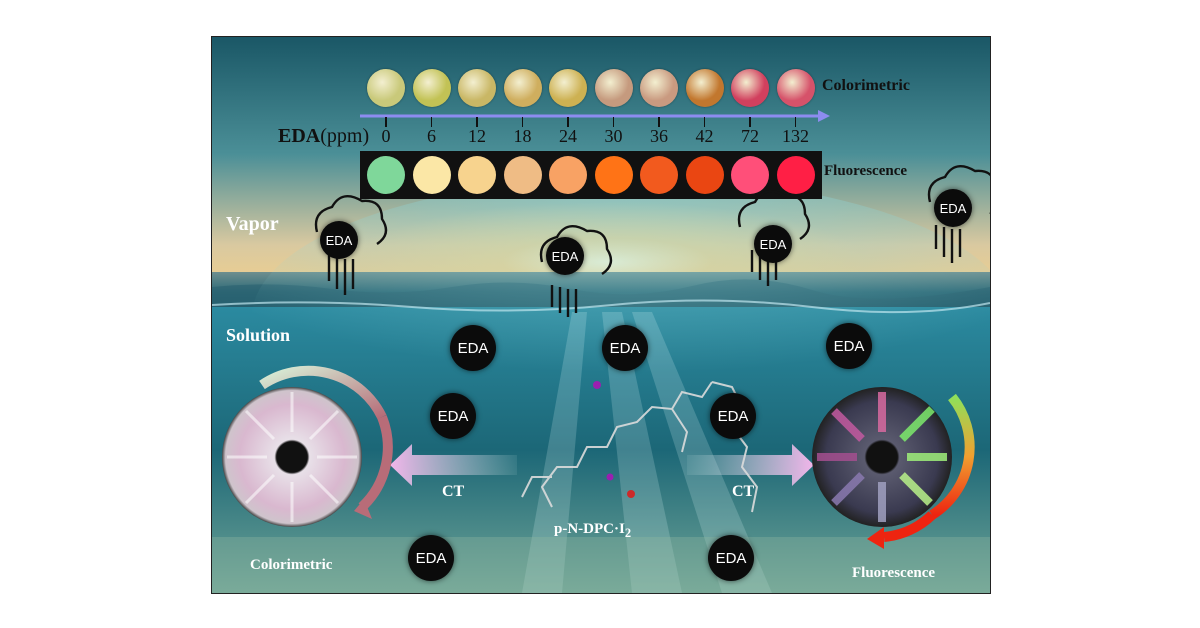 The width and height of the screenshot is (1200, 628). What do you see at coordinates (258, 335) in the screenshot?
I see `solution-label: Solution` at bounding box center [258, 335].